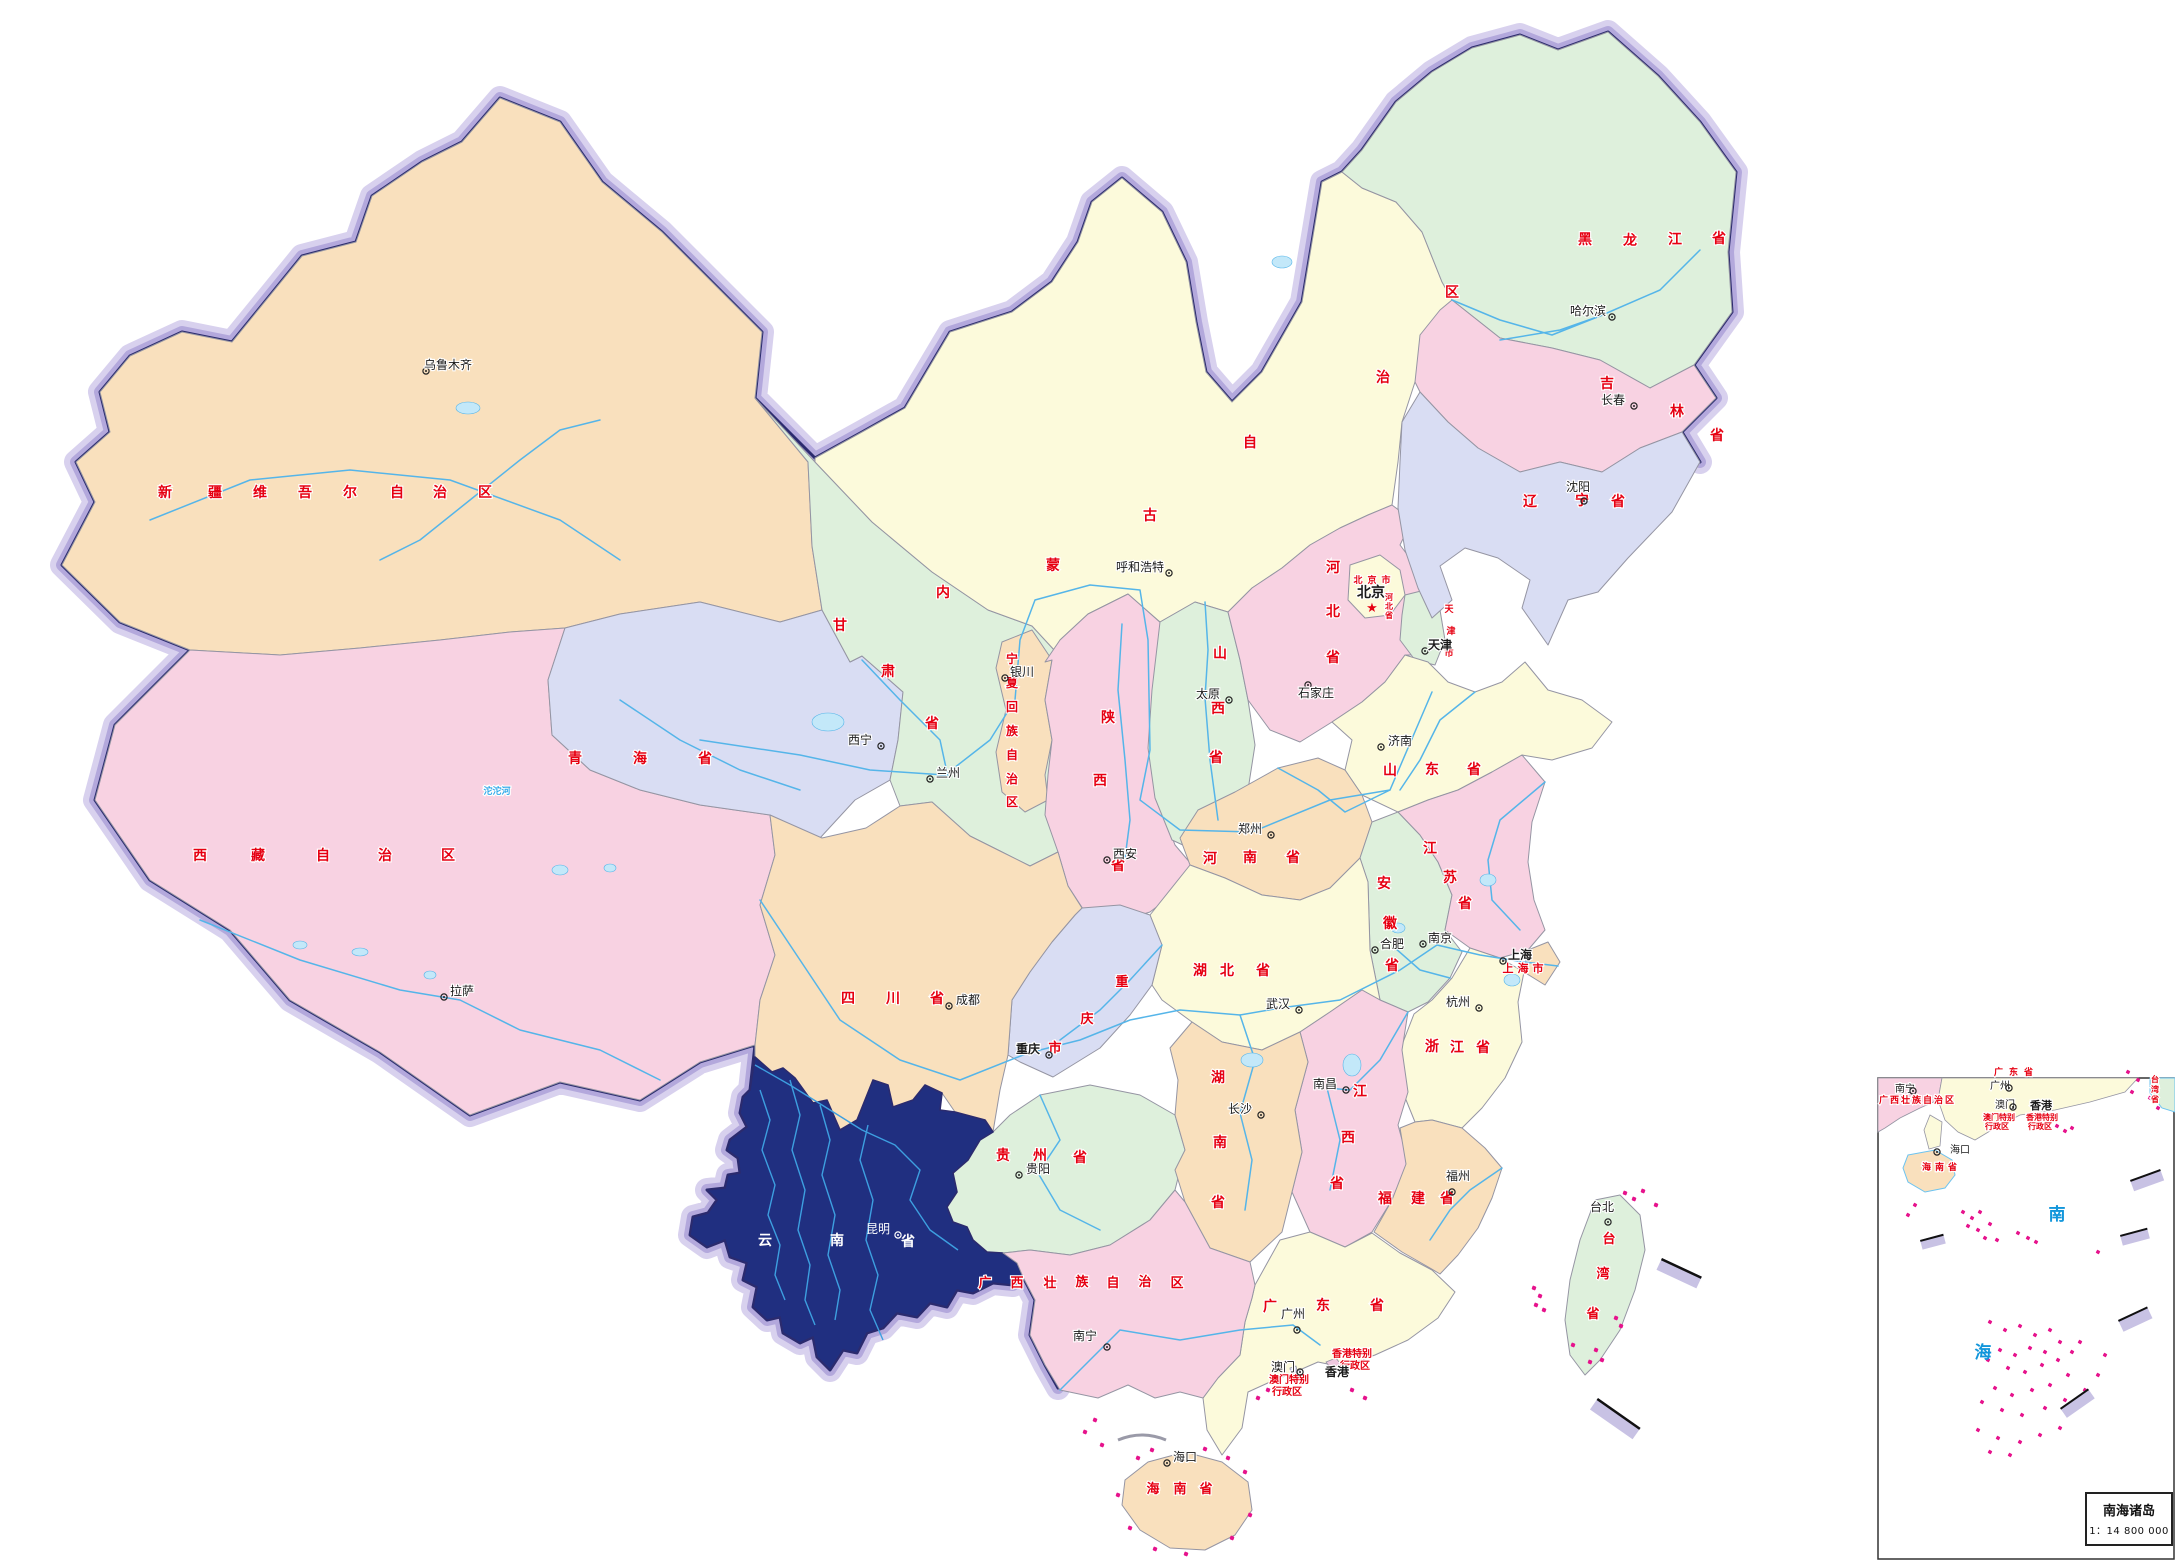 The height and width of the screenshot is (1560, 2175). Describe the element at coordinates (1578, 486) in the screenshot. I see `city-label-3: 沈阳` at that location.